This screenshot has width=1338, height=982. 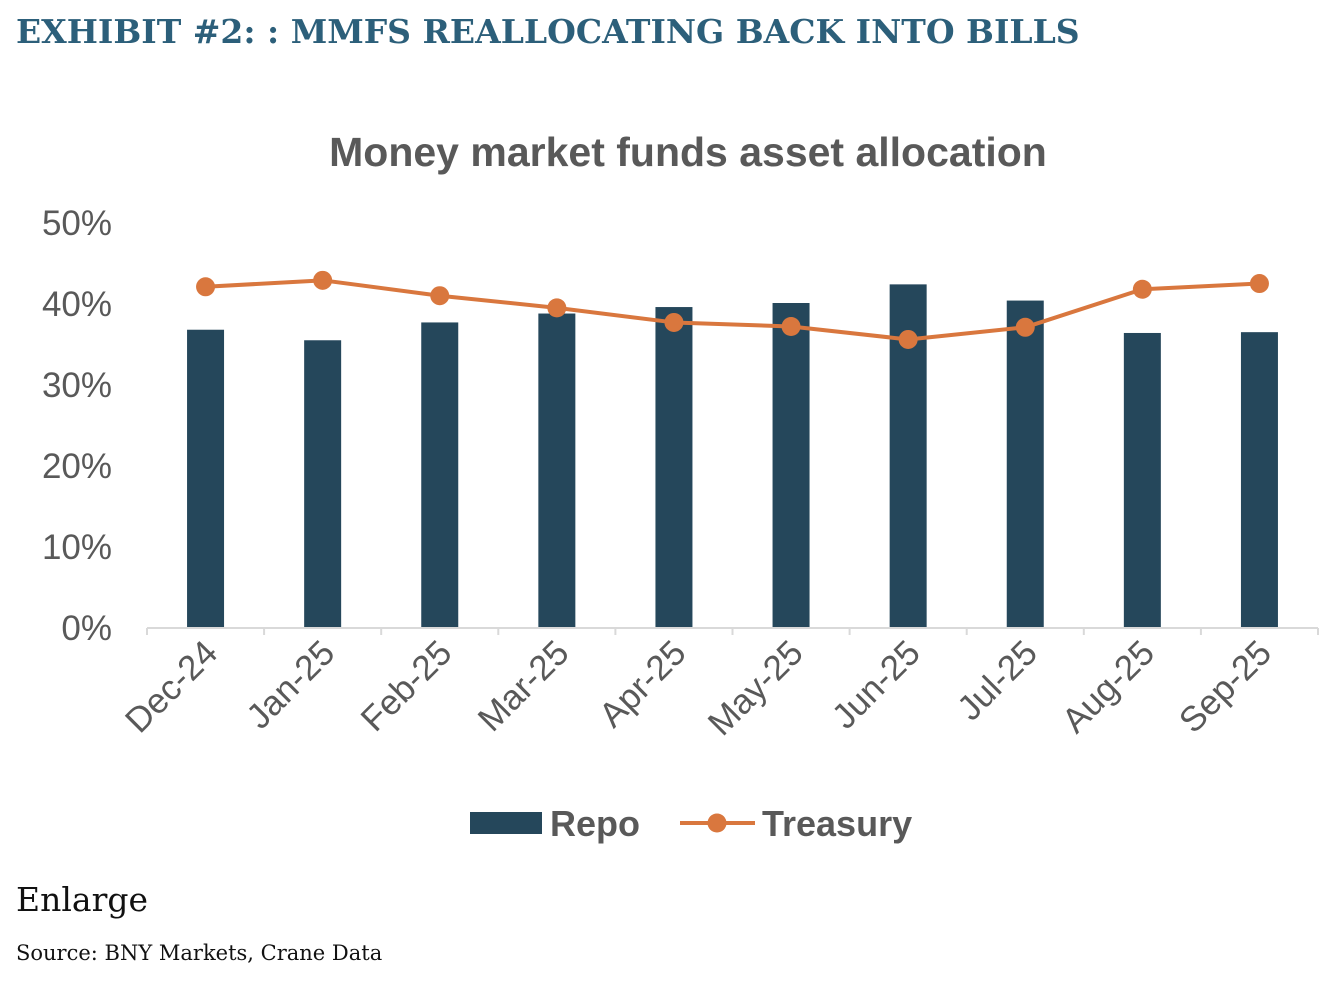 I want to click on x-tick-label: Aug-25, so click(x=1108, y=686).